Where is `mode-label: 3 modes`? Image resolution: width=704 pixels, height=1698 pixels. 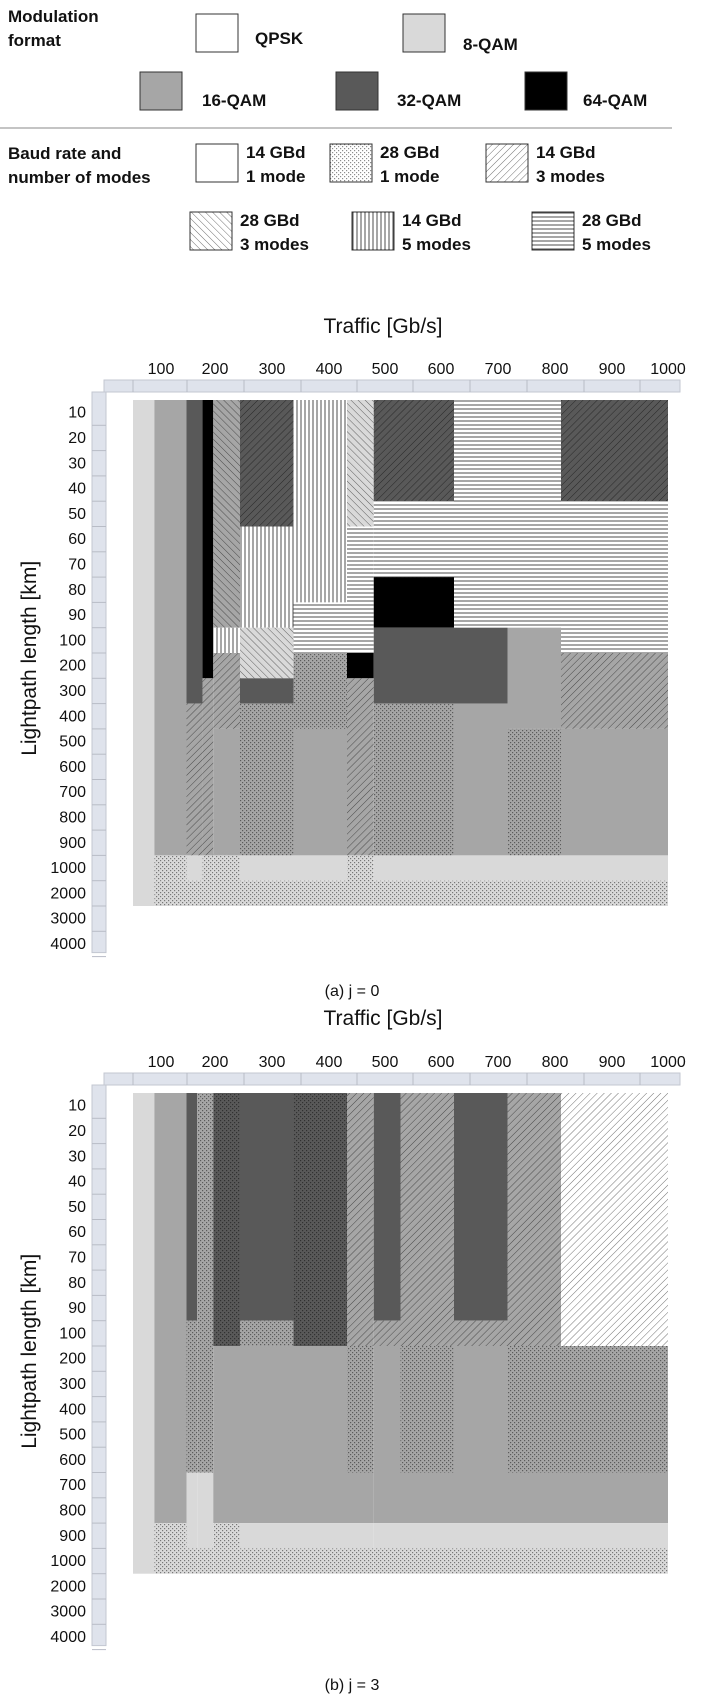 mode-label: 3 modes is located at coordinates (570, 176).